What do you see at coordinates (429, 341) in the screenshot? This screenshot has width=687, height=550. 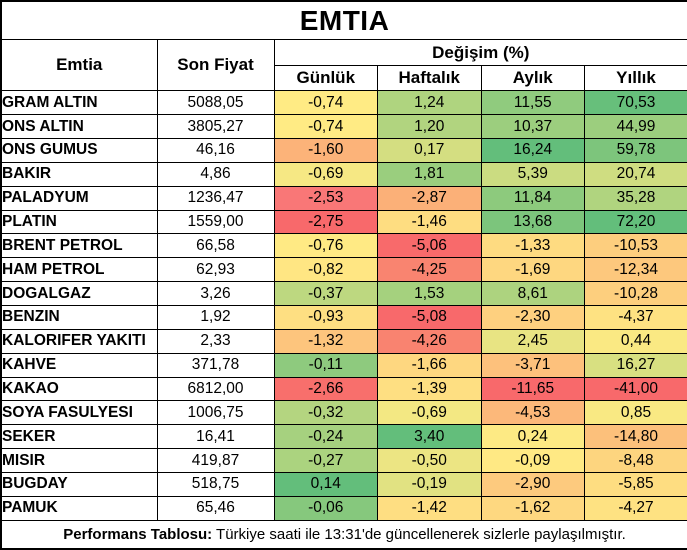 I see `change-value-cell: -4,26` at bounding box center [429, 341].